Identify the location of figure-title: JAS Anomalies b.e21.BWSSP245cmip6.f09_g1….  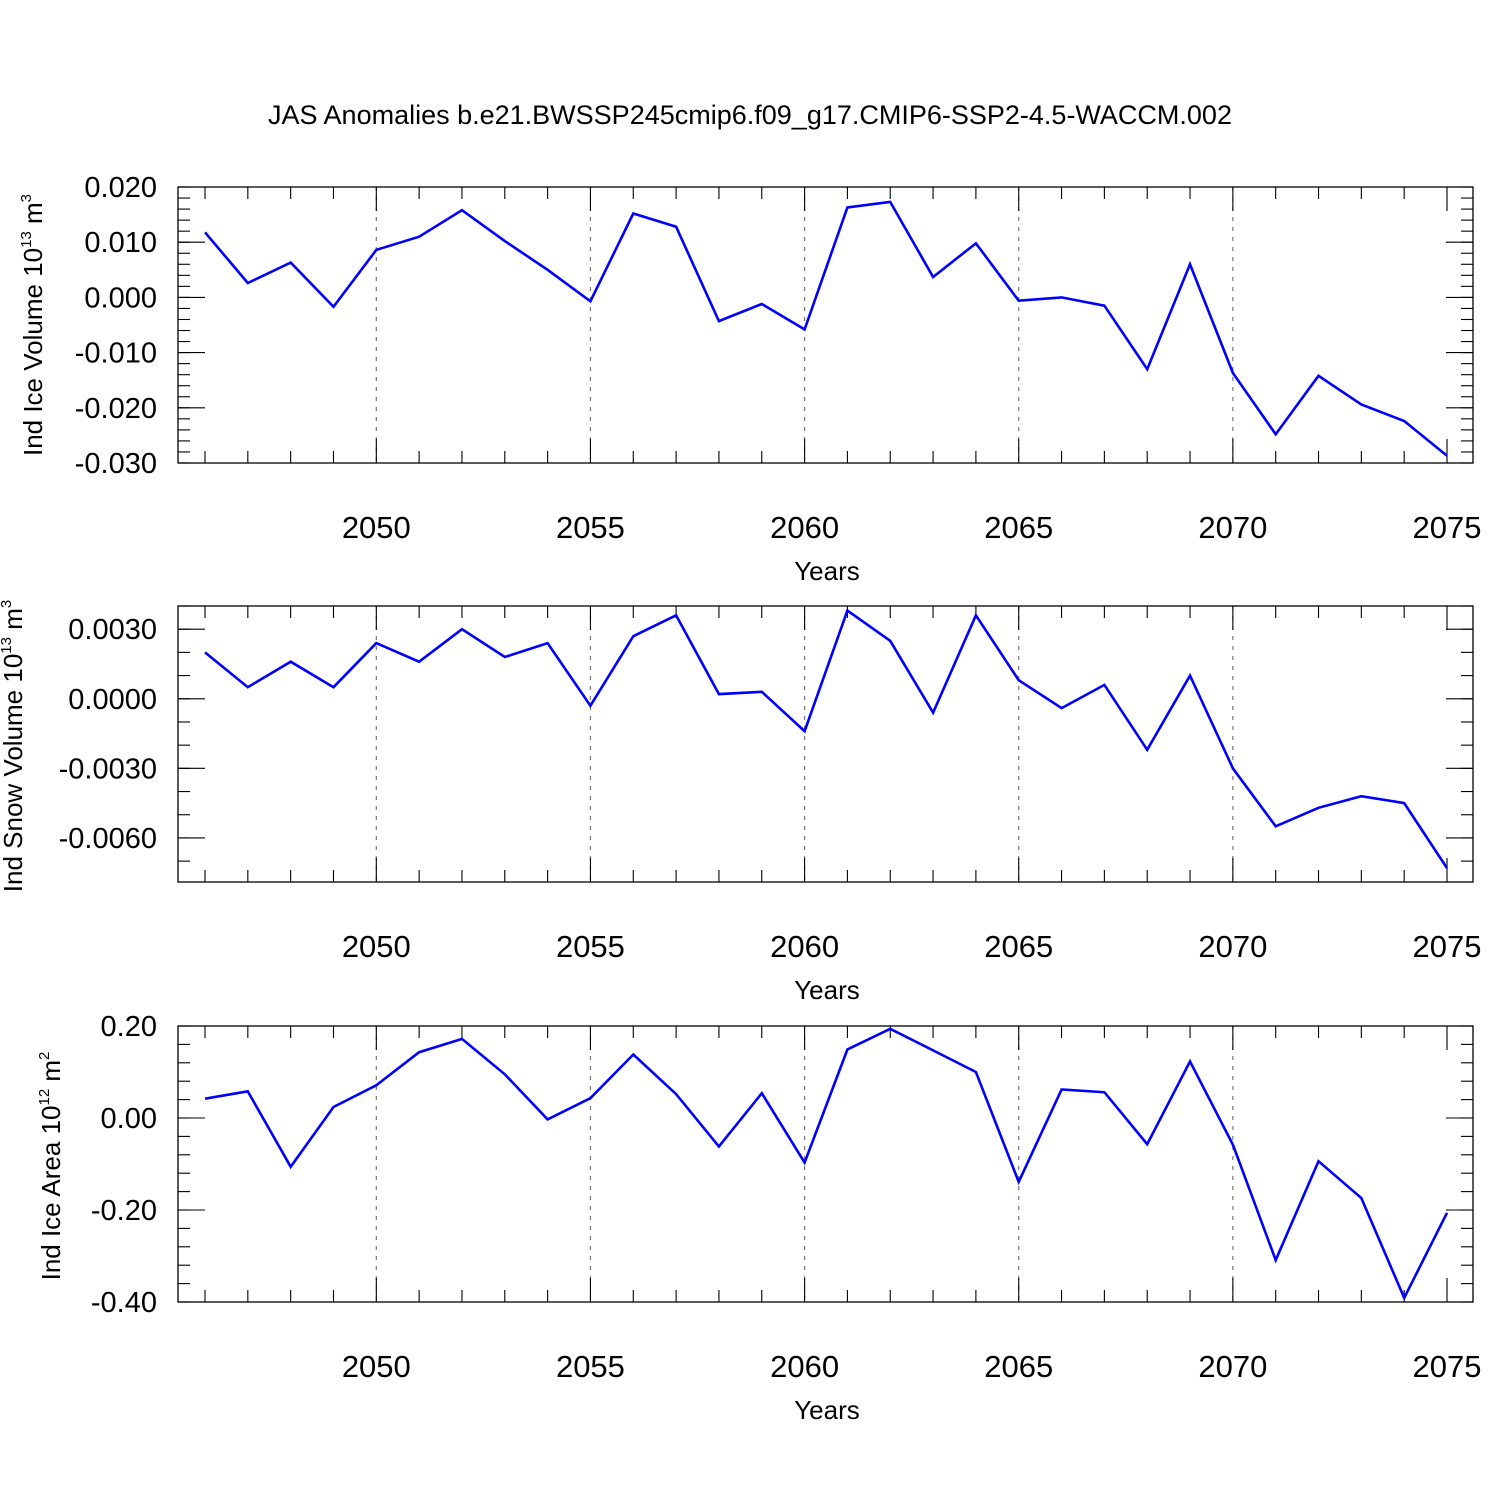
(750, 115).